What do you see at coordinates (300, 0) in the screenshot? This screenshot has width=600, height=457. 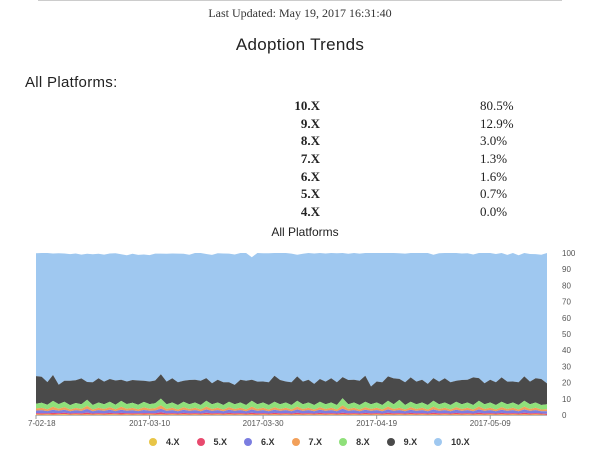 I see `header-divider` at bounding box center [300, 0].